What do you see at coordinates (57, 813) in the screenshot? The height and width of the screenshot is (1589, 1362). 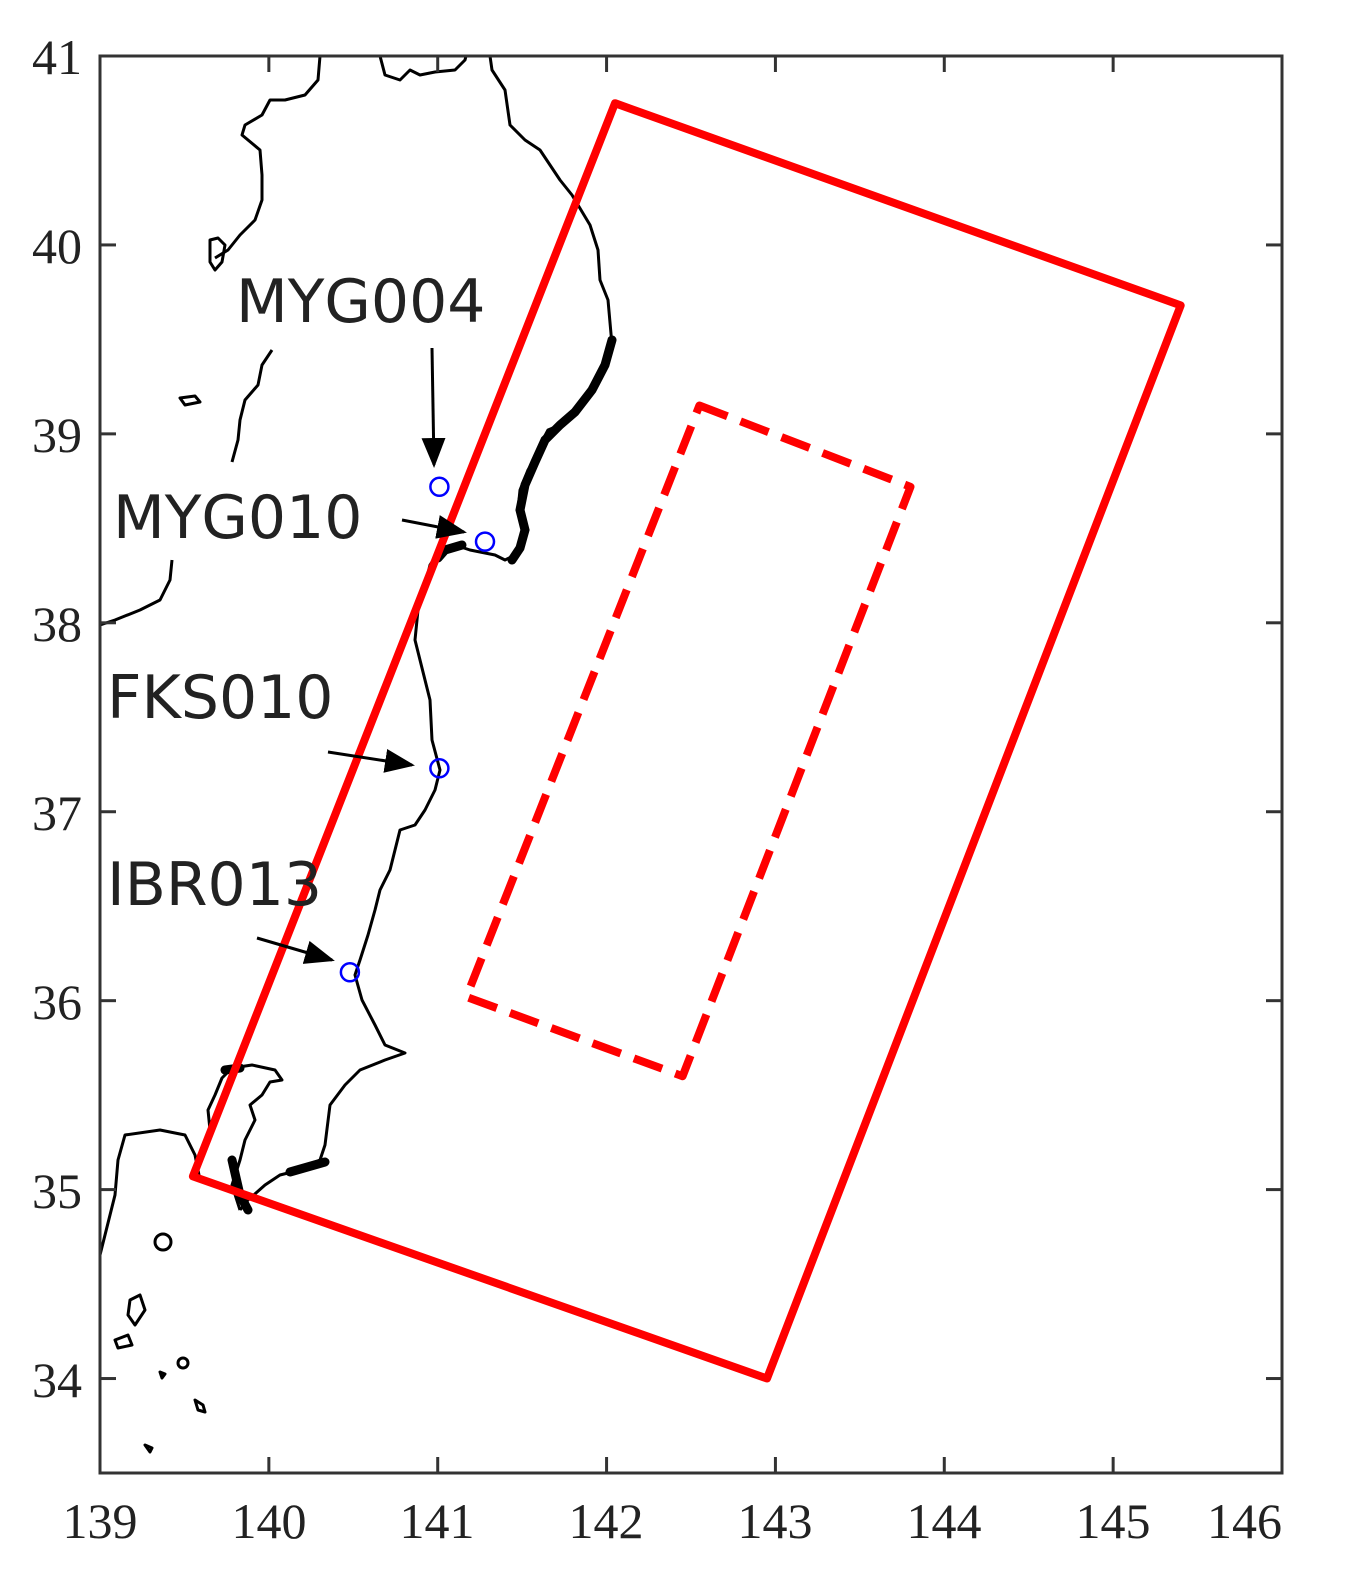 I see `y-tick-label: 37` at bounding box center [57, 813].